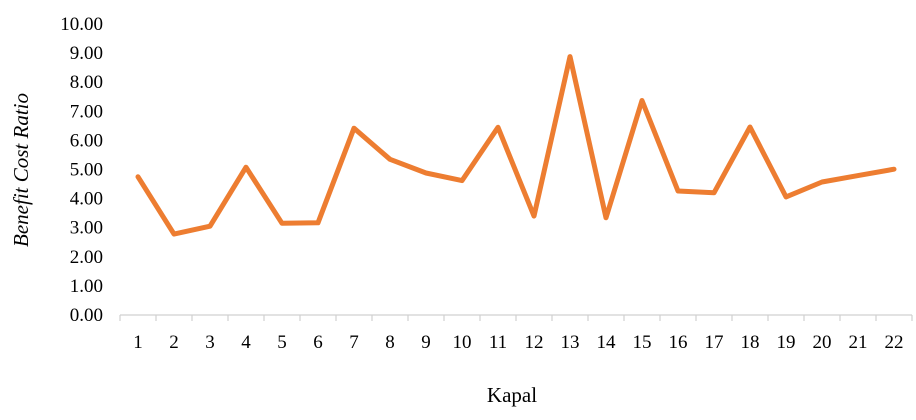  Describe the element at coordinates (86, 140) in the screenshot. I see `y-tick-label: 6.00` at that location.